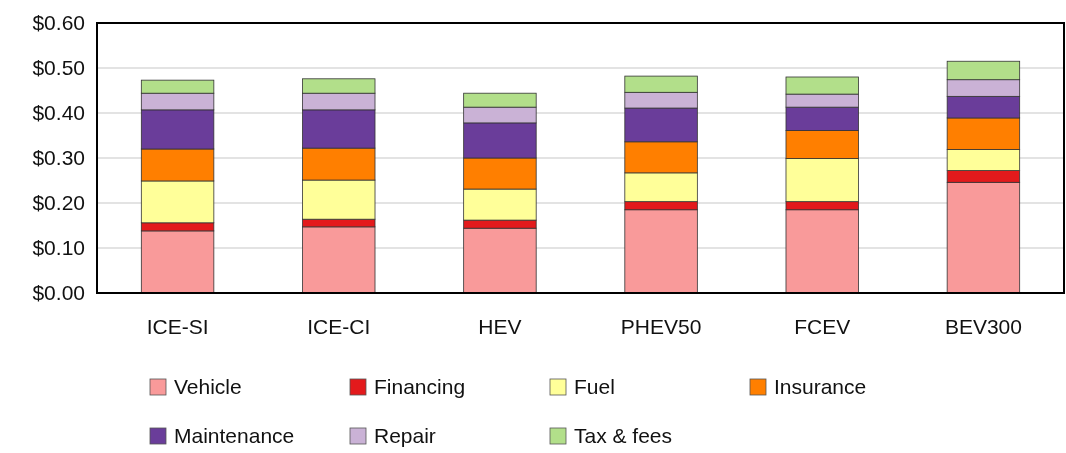 This screenshot has height=453, width=1066. What do you see at coordinates (594, 387) in the screenshot?
I see `legend-label: Fuel` at bounding box center [594, 387].